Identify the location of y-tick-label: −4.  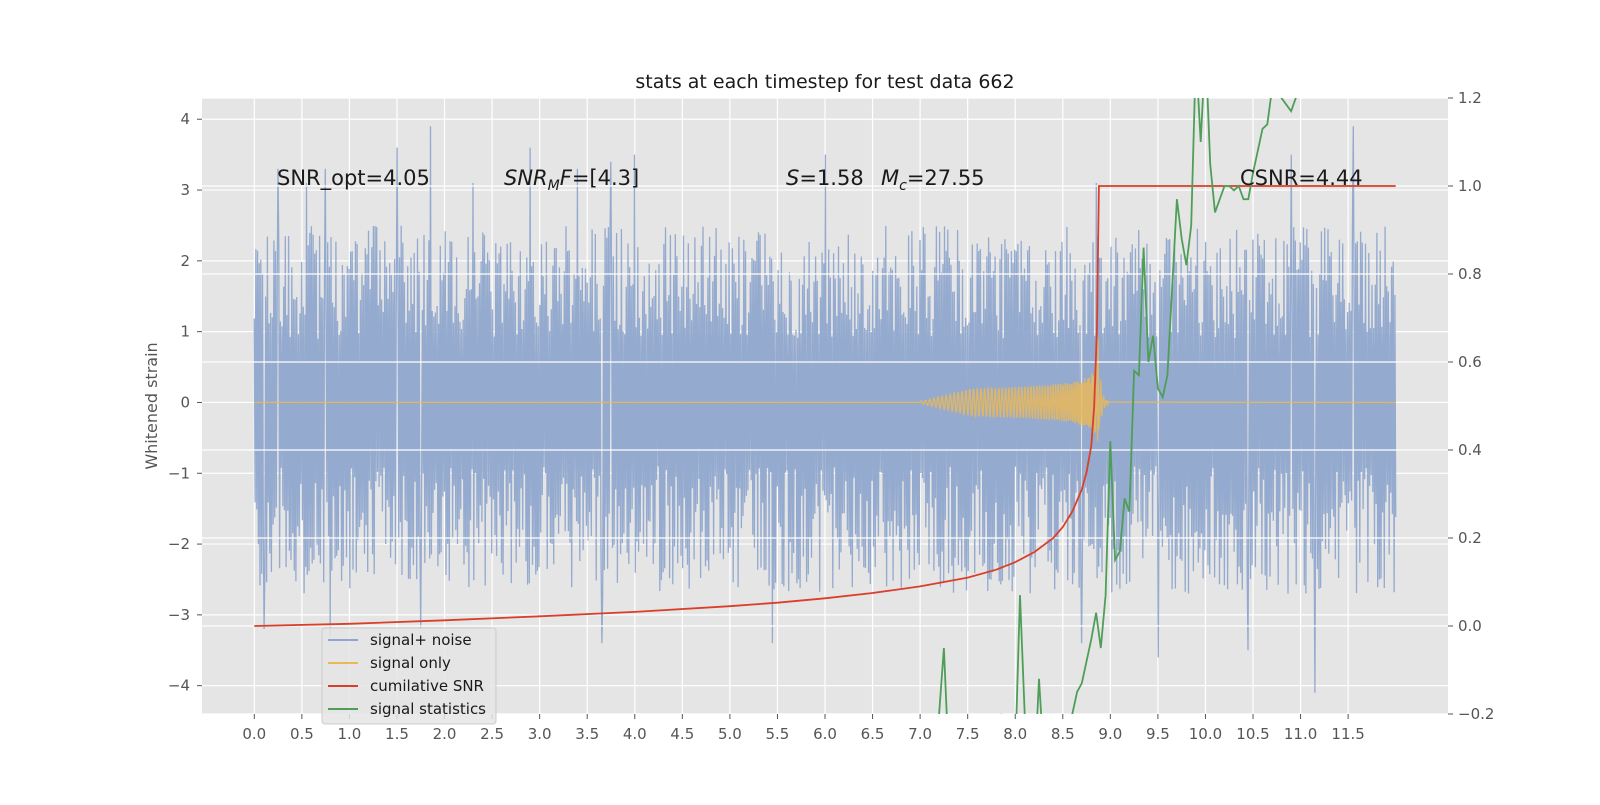
(179, 686).